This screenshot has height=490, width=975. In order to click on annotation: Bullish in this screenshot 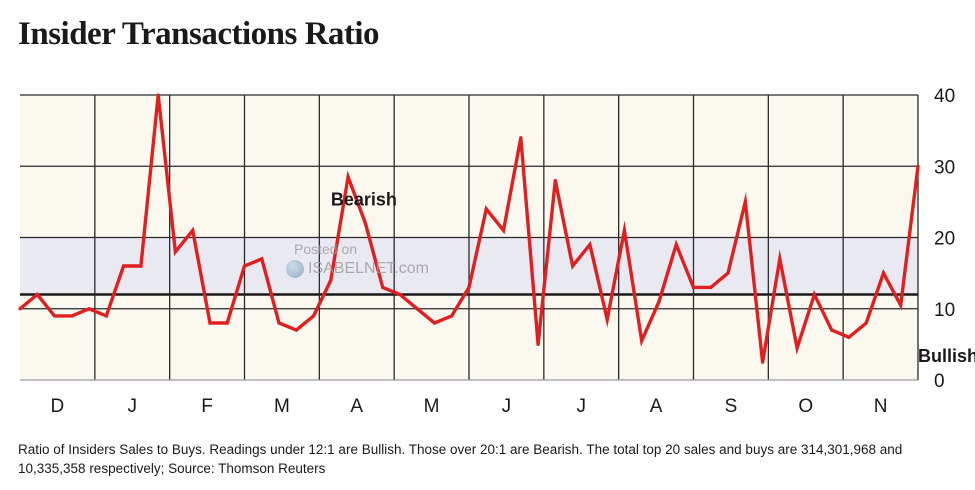, I will do `click(946, 356)`.